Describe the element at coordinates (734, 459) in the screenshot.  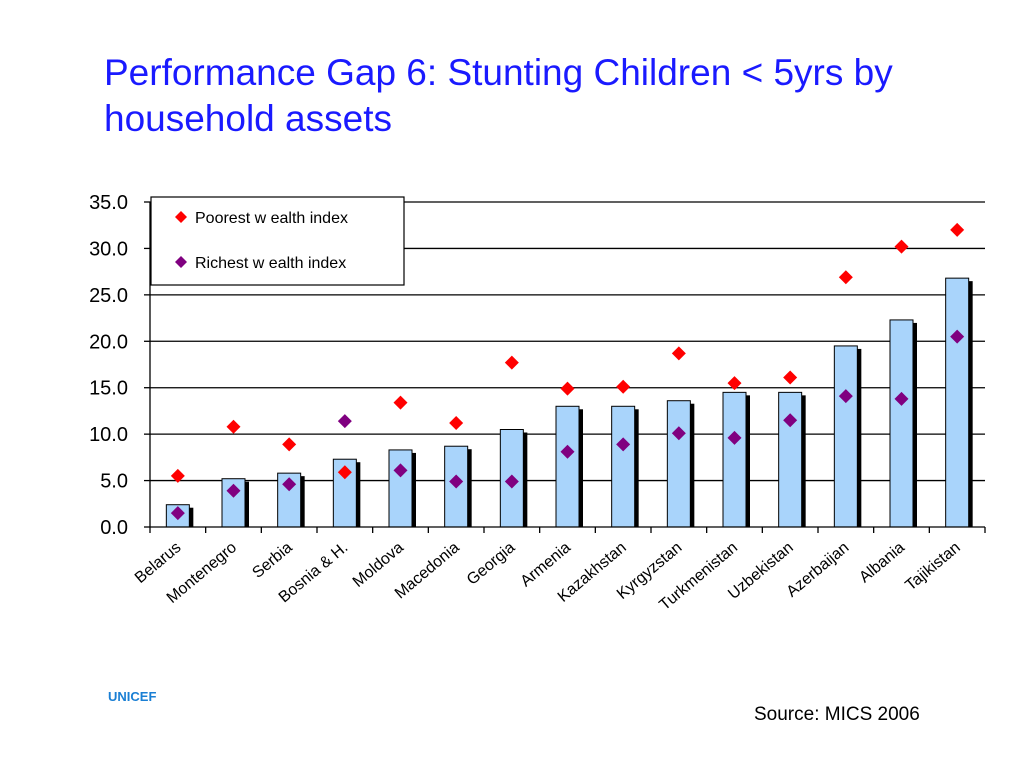
I see `bar-turkmenistan` at that location.